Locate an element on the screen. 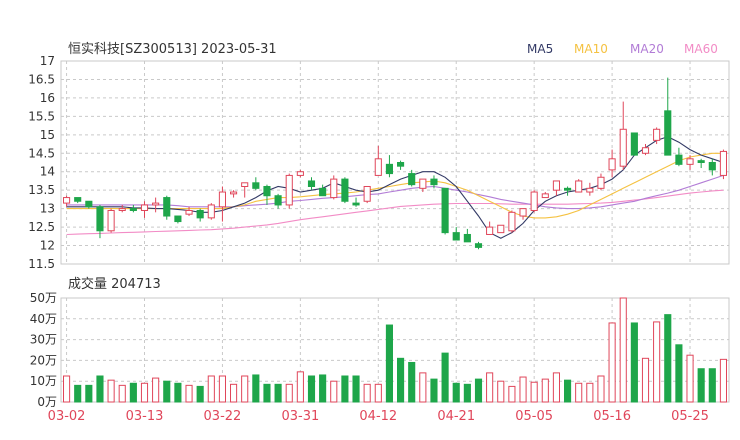 This screenshot has height=440, width=740. ma20-line is located at coordinates (395, 192).